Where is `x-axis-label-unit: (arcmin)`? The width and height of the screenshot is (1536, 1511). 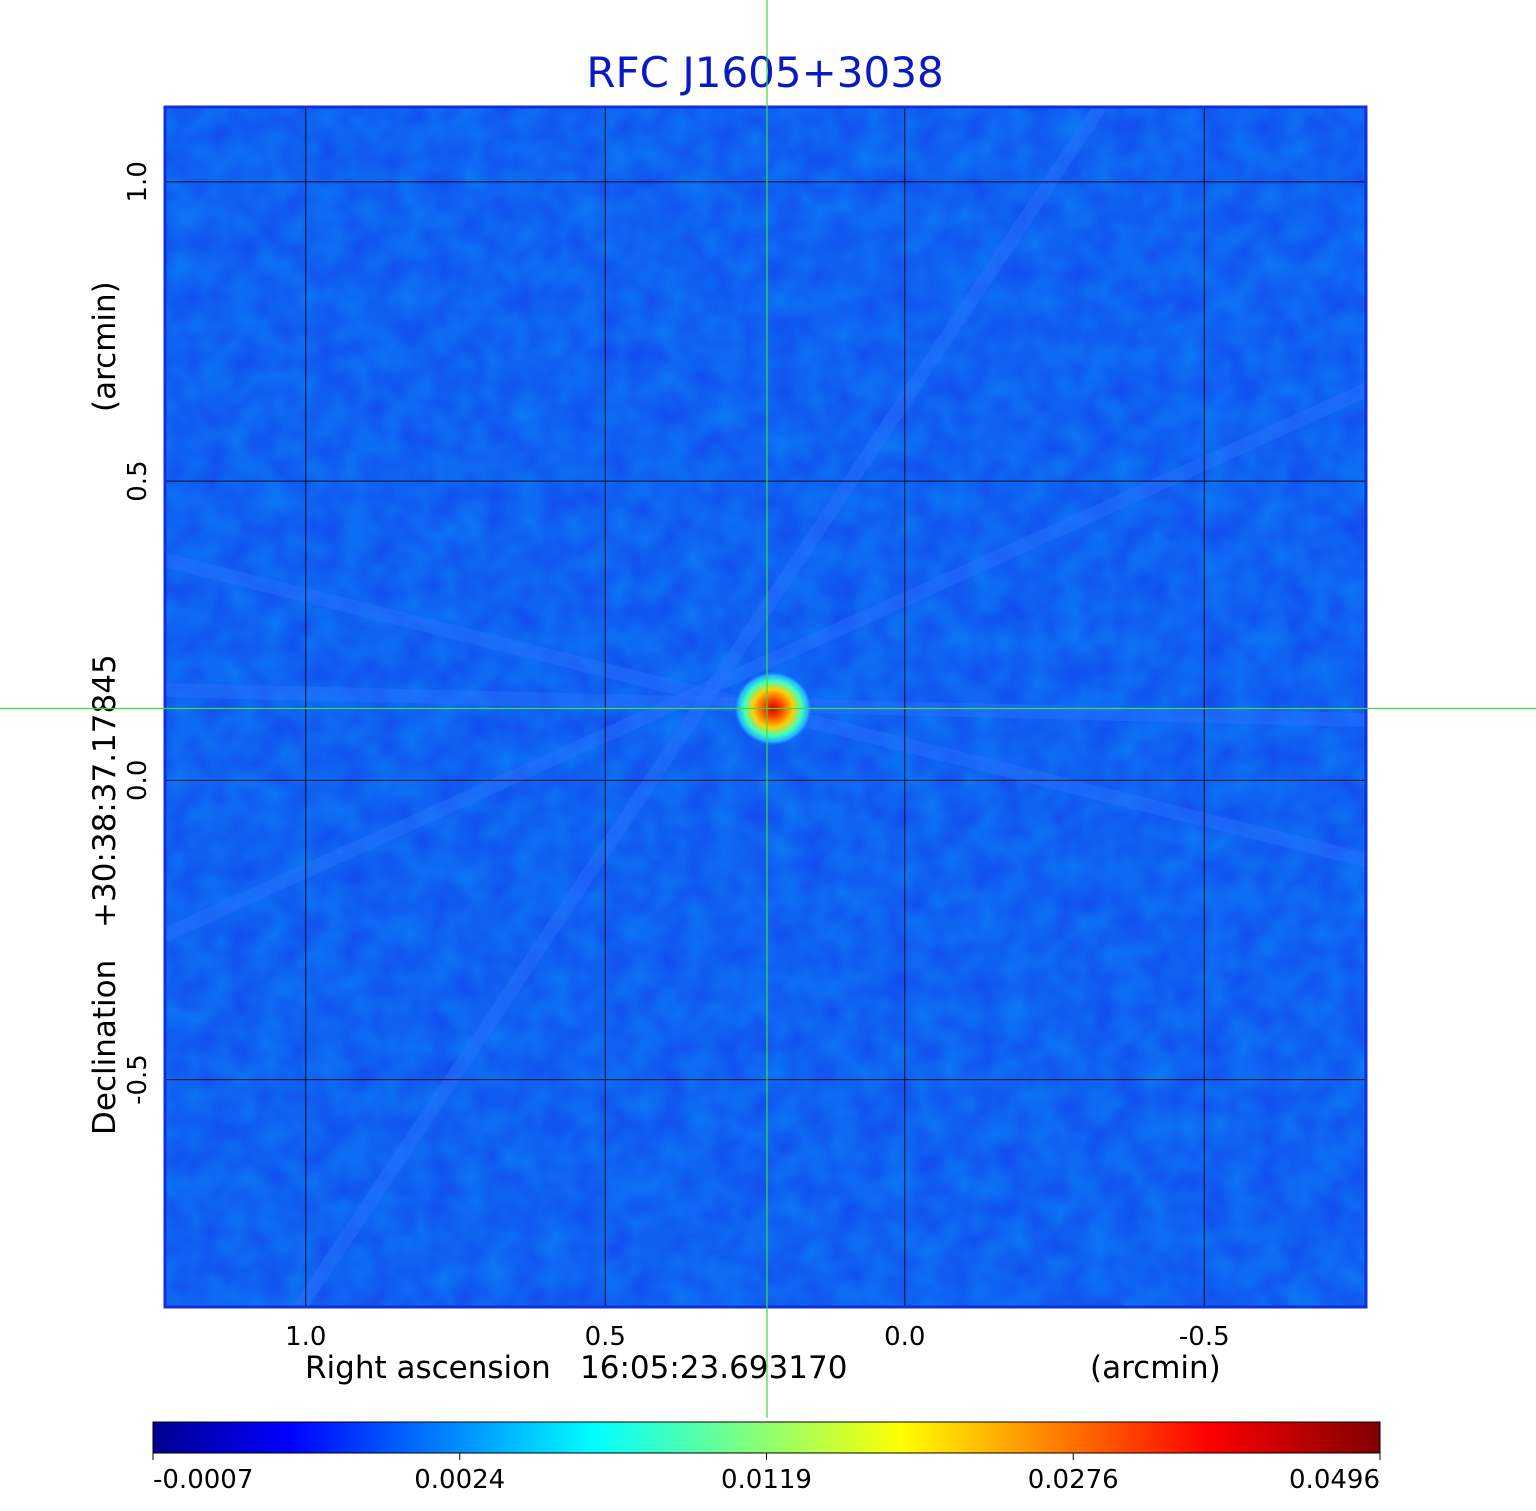 x-axis-label-unit: (arcmin) is located at coordinates (1155, 1368).